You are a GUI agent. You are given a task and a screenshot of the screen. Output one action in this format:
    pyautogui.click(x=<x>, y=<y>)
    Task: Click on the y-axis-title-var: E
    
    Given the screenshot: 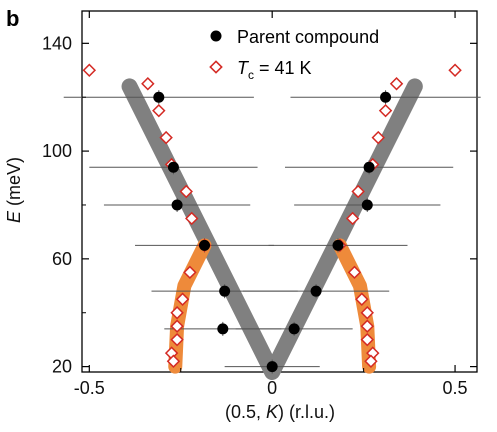 What is the action you would take?
    pyautogui.click(x=14, y=216)
    